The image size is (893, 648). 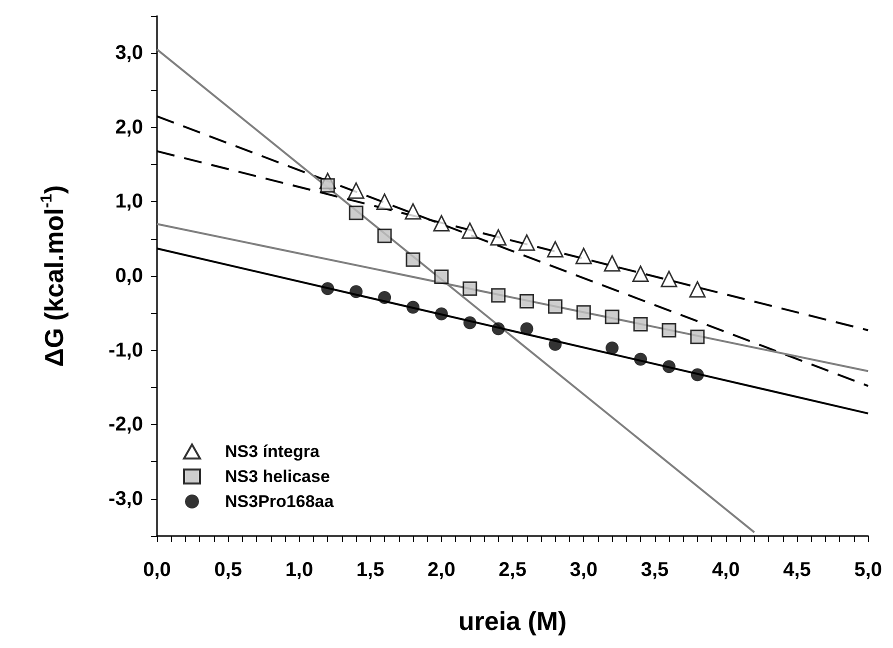 I want to click on x-tick-label: 4,5, so click(x=797, y=570).